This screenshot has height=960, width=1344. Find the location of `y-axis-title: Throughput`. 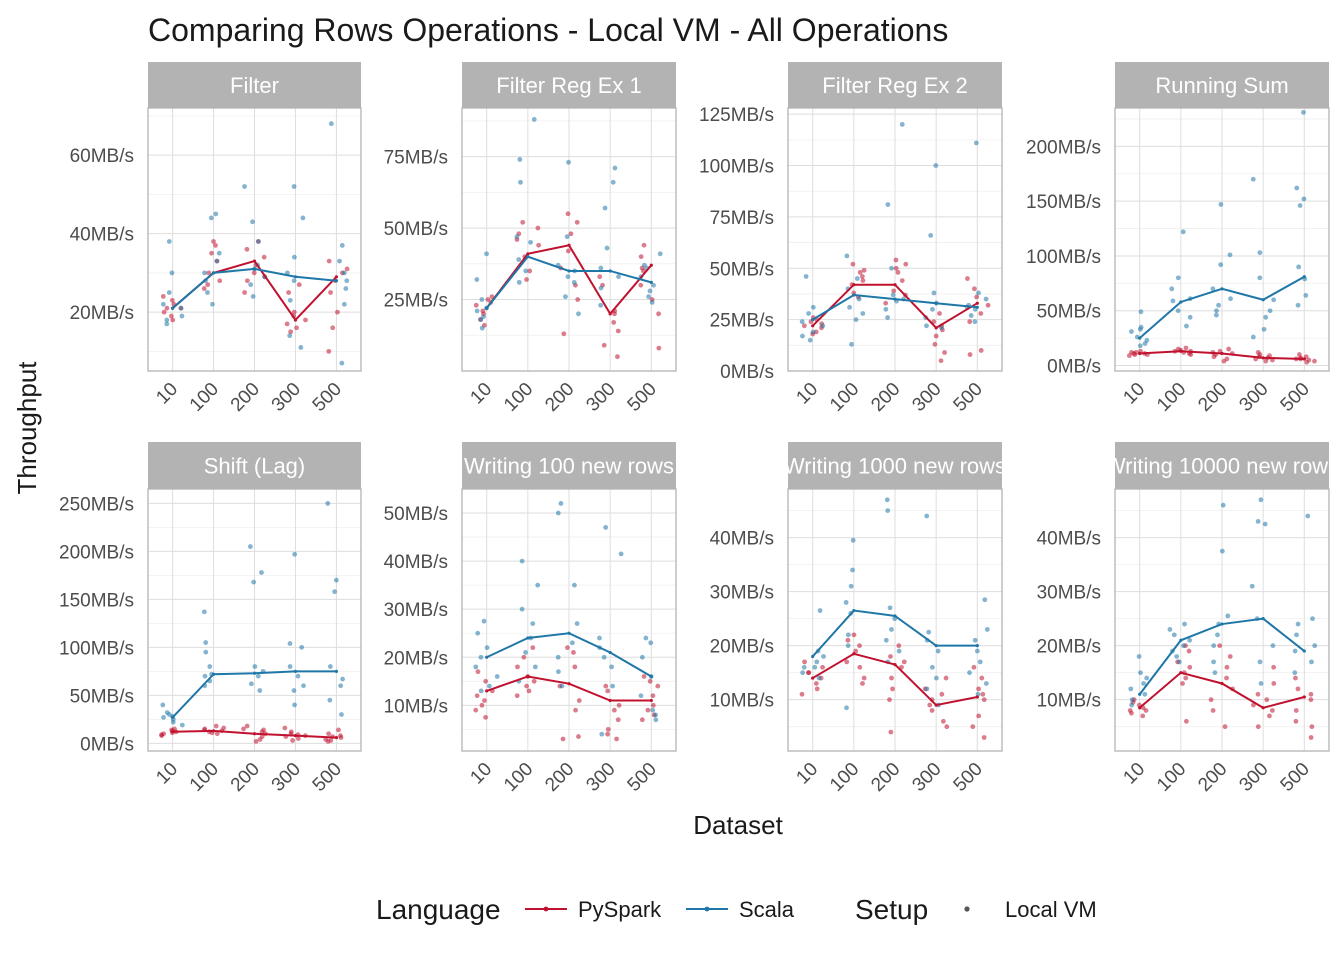

y-axis-title: Throughput is located at coordinates (27, 428).